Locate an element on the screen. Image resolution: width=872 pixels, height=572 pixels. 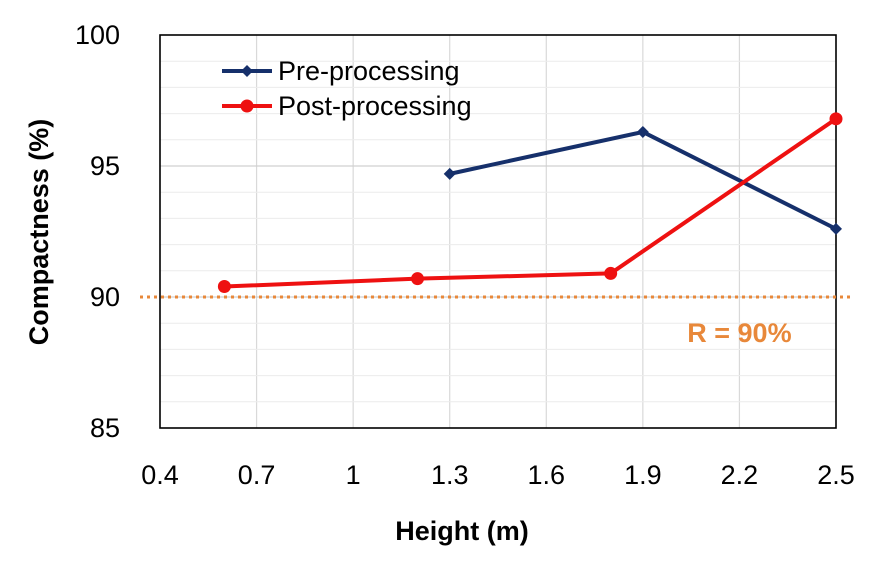
y-tick-label: 90 is located at coordinates (105, 297).